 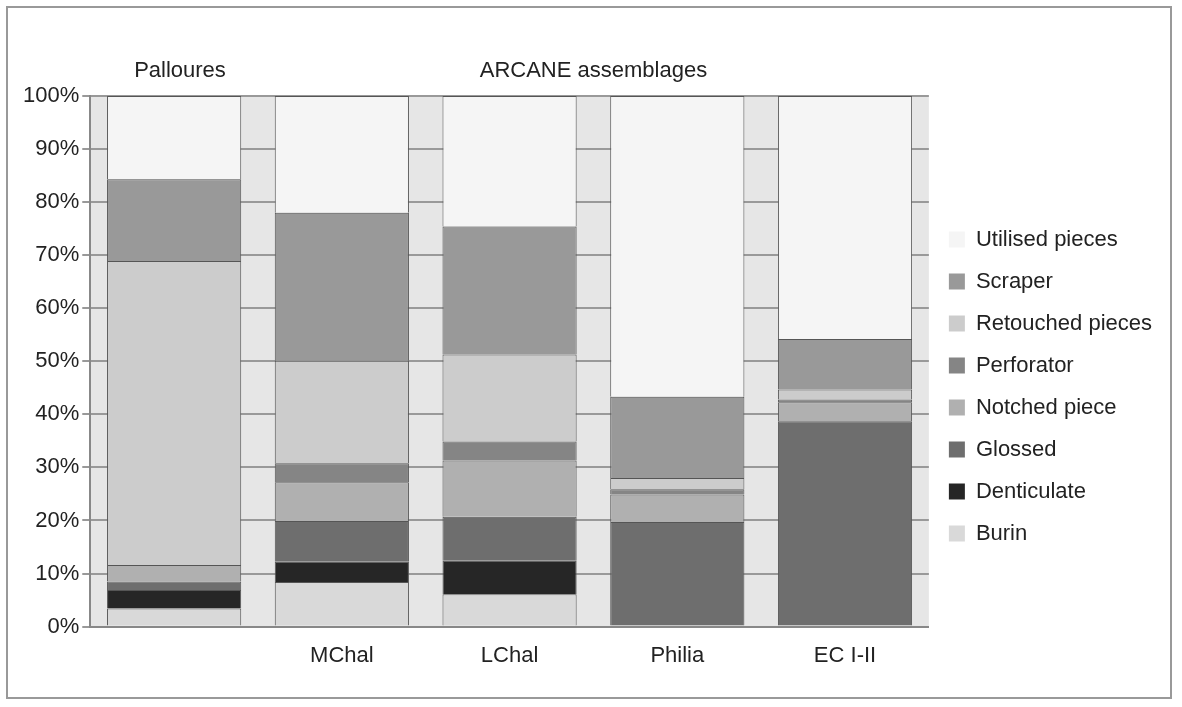 What do you see at coordinates (57, 572) in the screenshot?
I see `y-tick-label: 10%` at bounding box center [57, 572].